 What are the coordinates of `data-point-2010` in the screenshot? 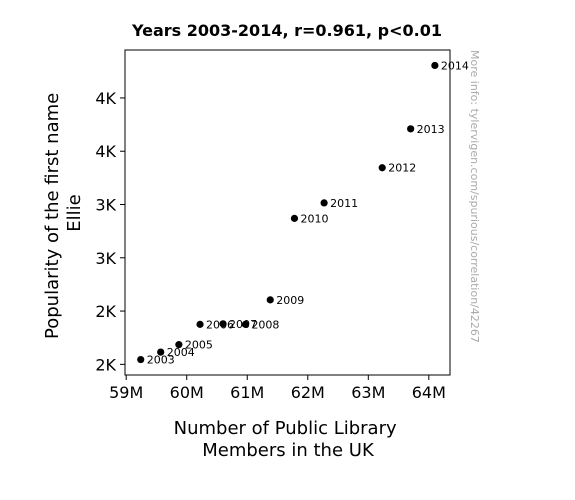 It's located at (294, 218).